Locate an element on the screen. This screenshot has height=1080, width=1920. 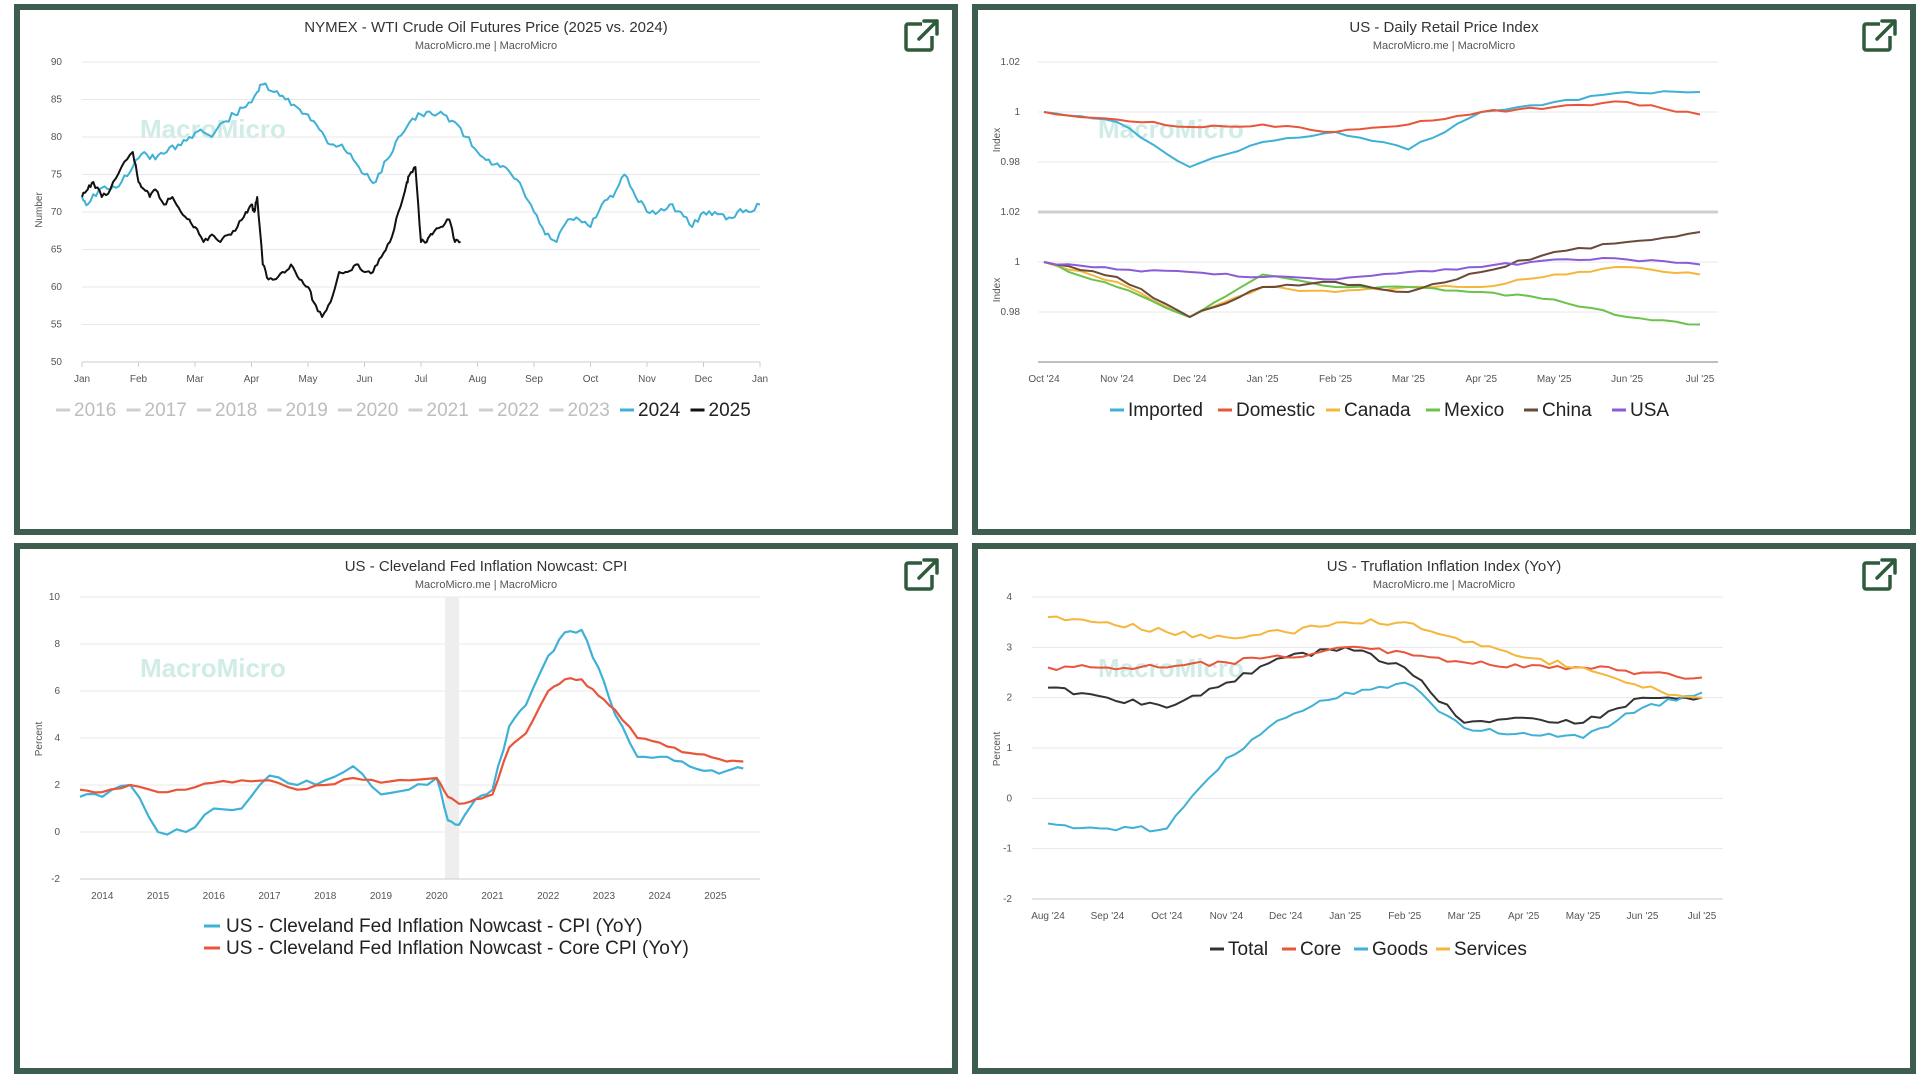
legend-label: 2020 is located at coordinates (377, 410).